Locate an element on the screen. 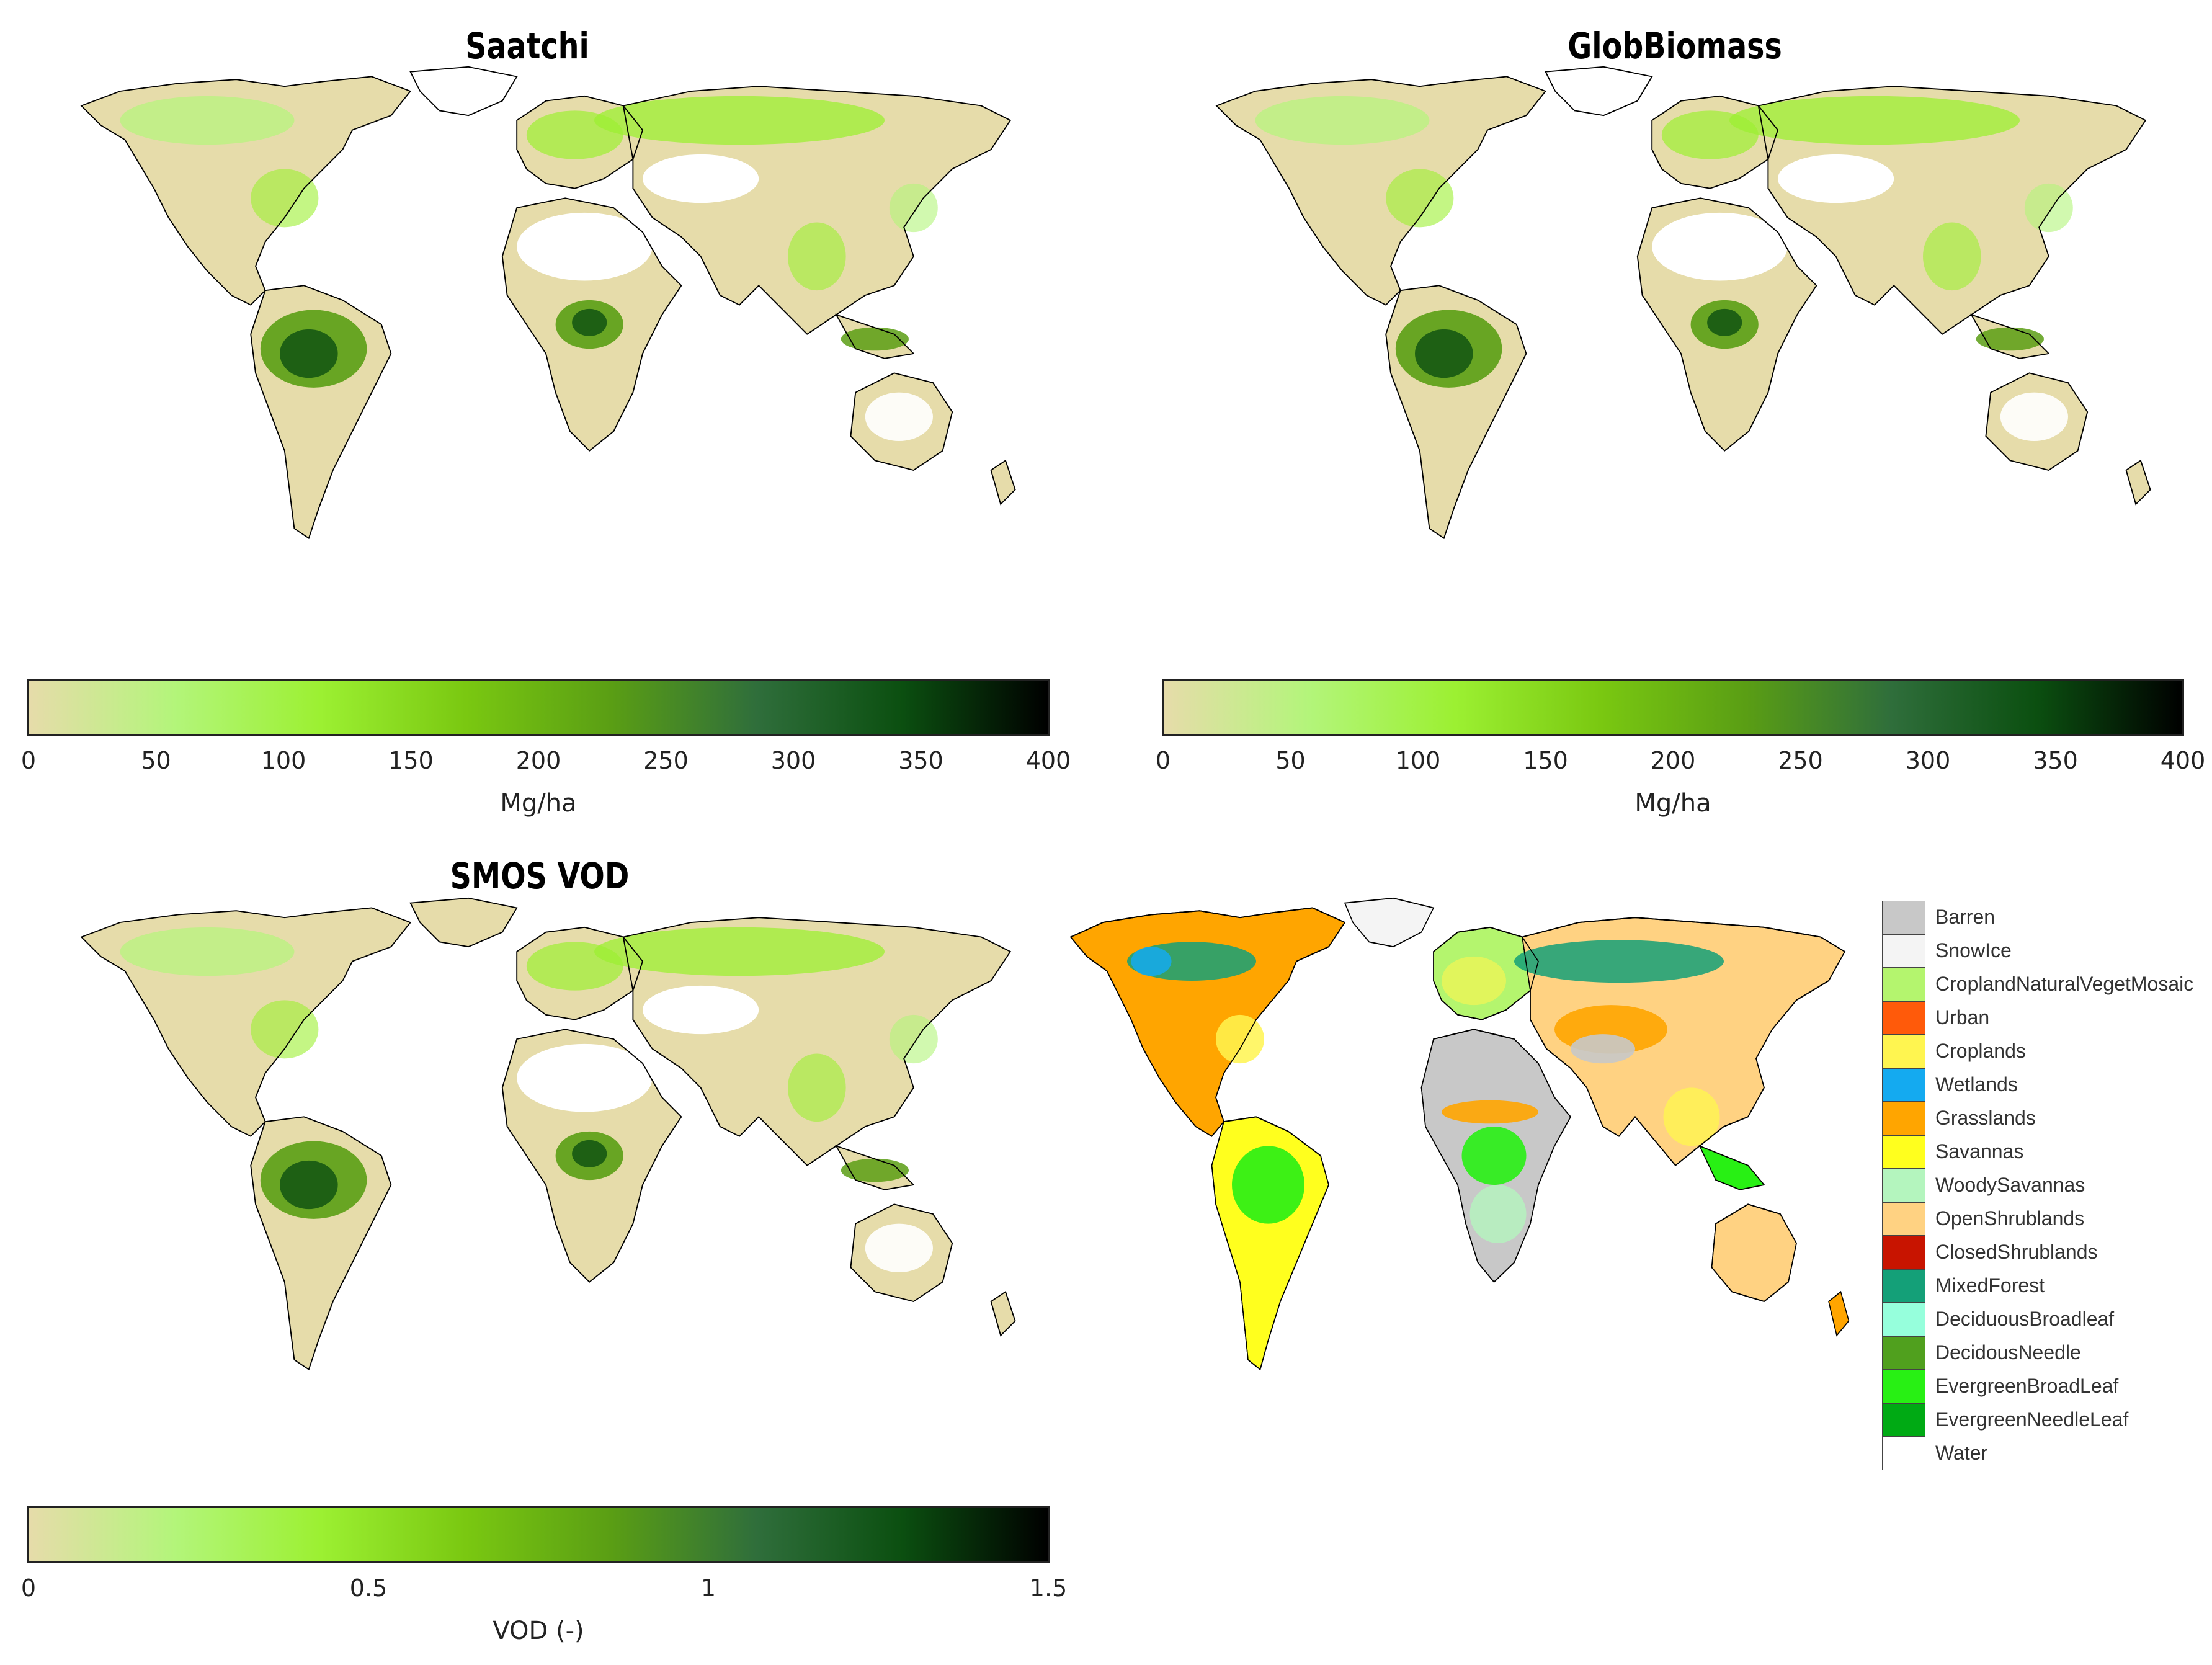  legend-item: Barren is located at coordinates (2031, 918).